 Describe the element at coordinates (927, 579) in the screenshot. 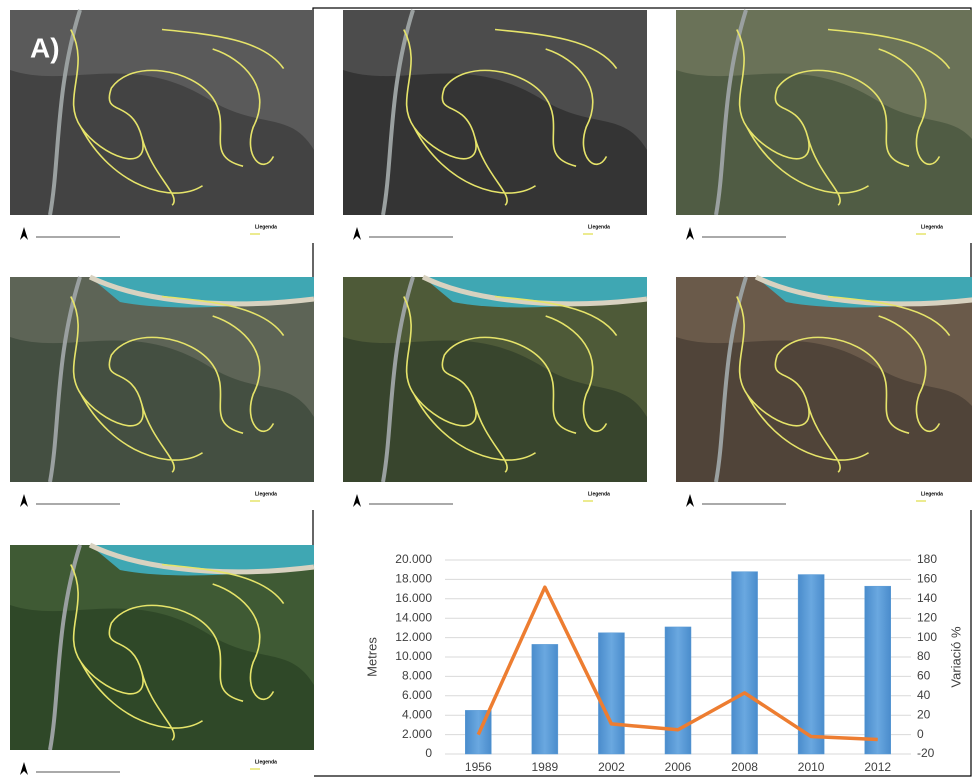

I see `y2-tick-label: 160` at that location.